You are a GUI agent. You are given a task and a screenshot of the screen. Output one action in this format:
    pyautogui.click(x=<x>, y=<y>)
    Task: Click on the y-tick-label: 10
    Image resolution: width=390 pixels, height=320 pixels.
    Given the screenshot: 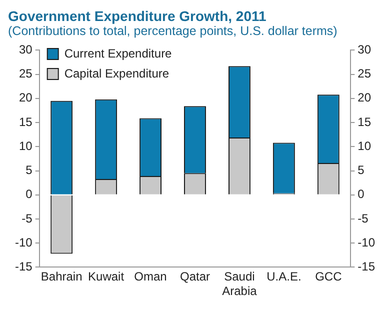 What is the action you would take?
    pyautogui.click(x=25, y=145)
    